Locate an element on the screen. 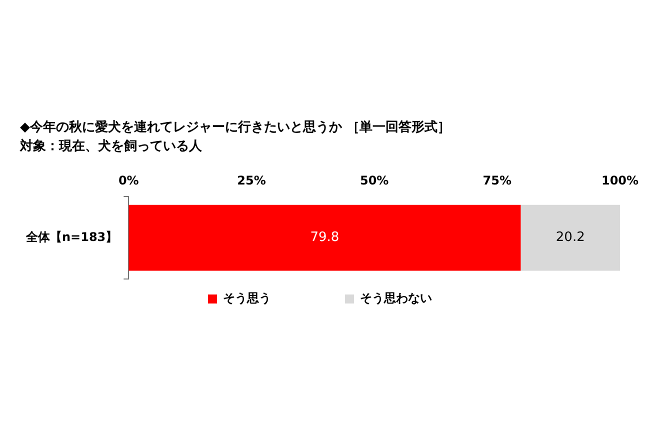  legend-label: そう思わない is located at coordinates (396, 298).